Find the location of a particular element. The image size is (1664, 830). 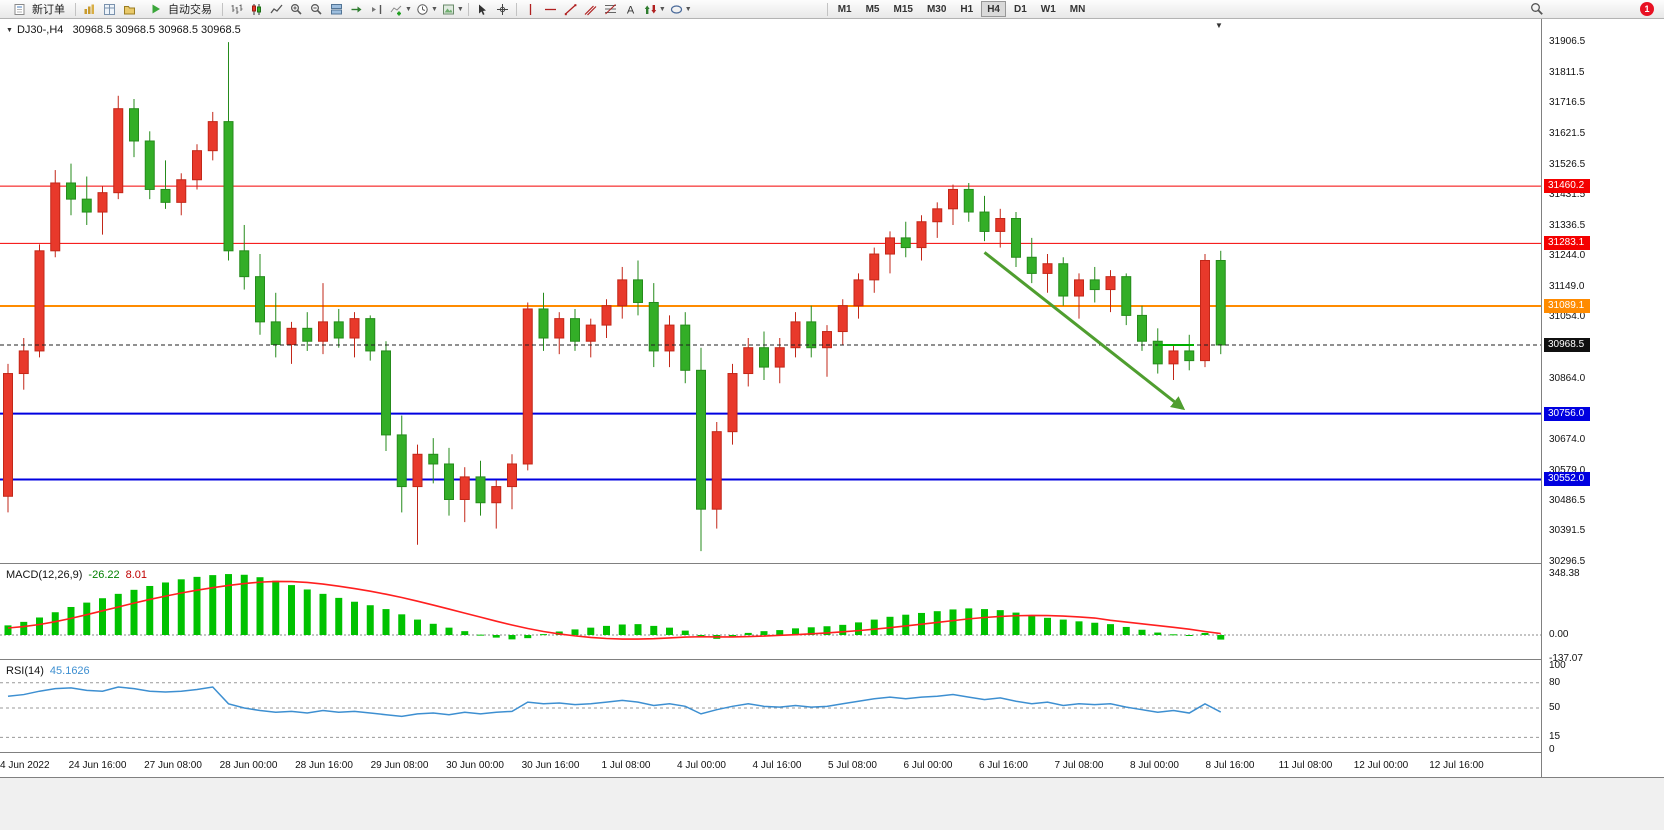

tab-timeframe-m5: M5 is located at coordinates (873, 9).